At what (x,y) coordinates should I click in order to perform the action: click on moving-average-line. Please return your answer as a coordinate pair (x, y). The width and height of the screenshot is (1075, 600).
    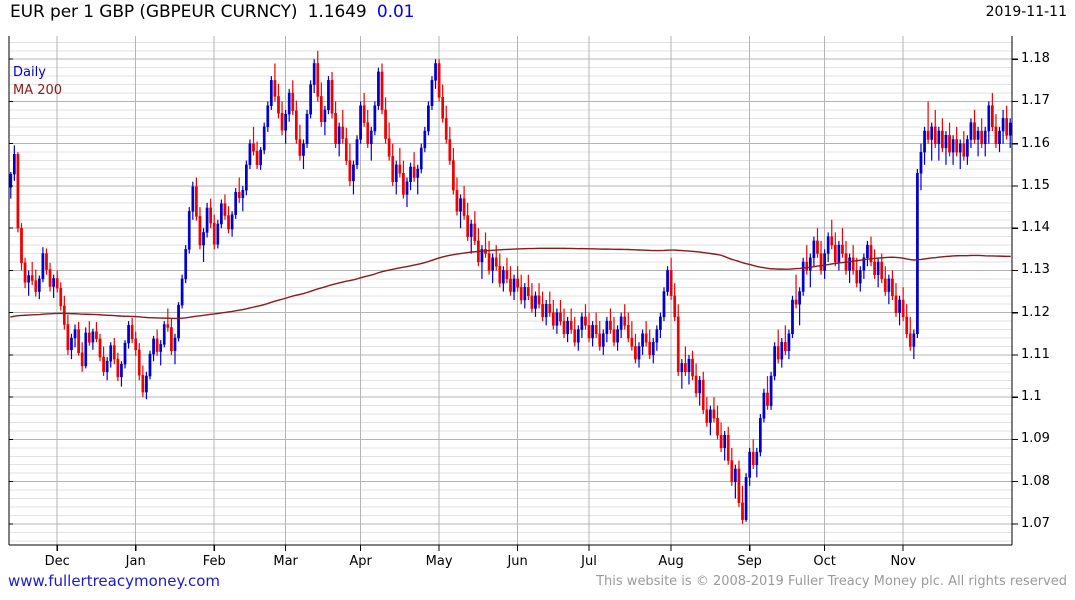
    Looking at the image, I should click on (510, 283).